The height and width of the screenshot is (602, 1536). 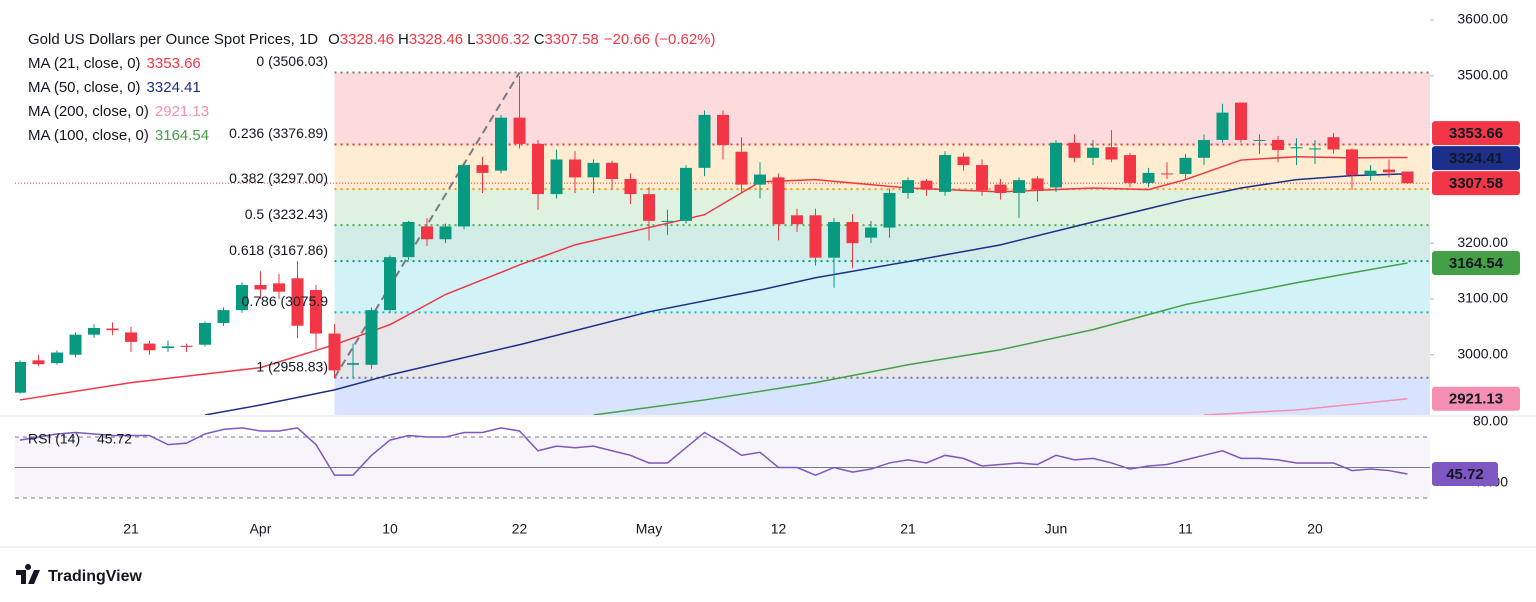 I want to click on ma-name: MA (200, close, 0), so click(x=88, y=111).